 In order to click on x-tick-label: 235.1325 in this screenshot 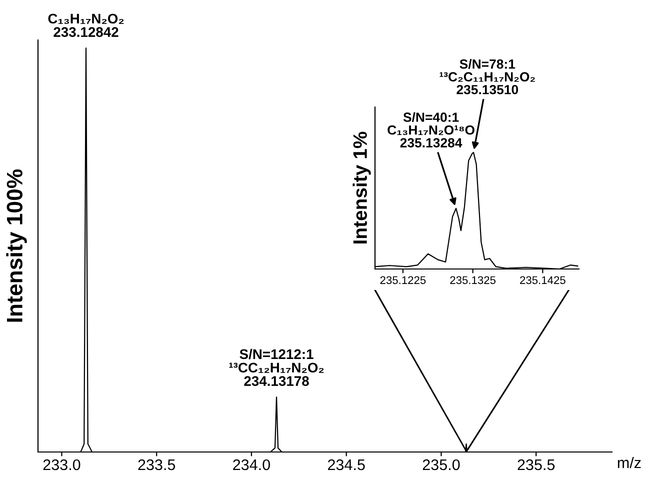, I will do `click(473, 280)`.